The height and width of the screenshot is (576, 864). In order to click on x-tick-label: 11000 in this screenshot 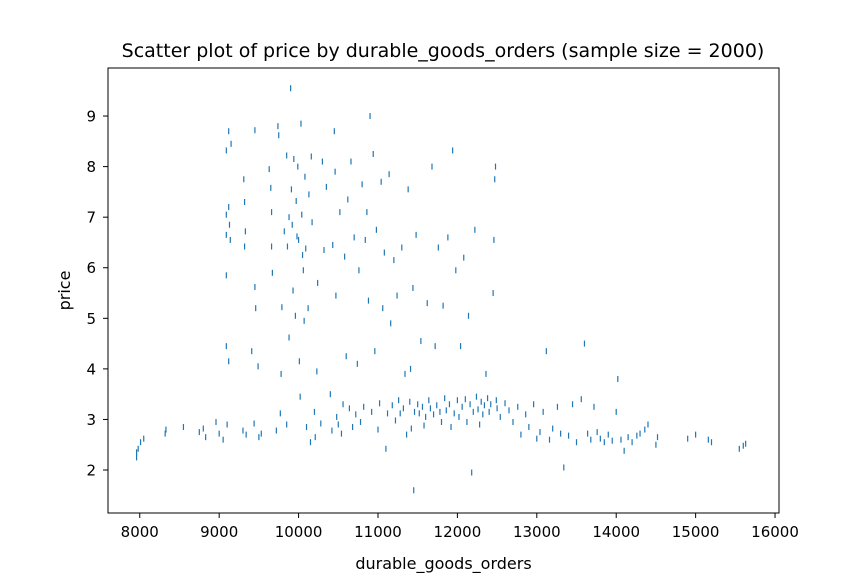, I will do `click(378, 532)`.